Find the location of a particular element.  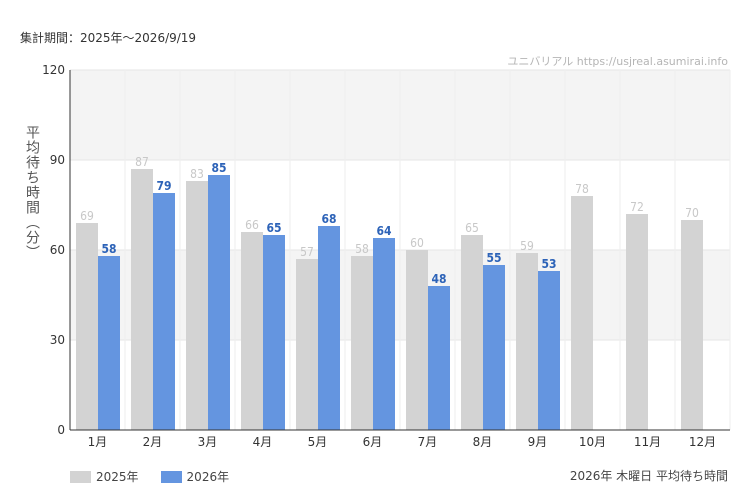

data-label-2026-9: 53 is located at coordinates (548, 264).